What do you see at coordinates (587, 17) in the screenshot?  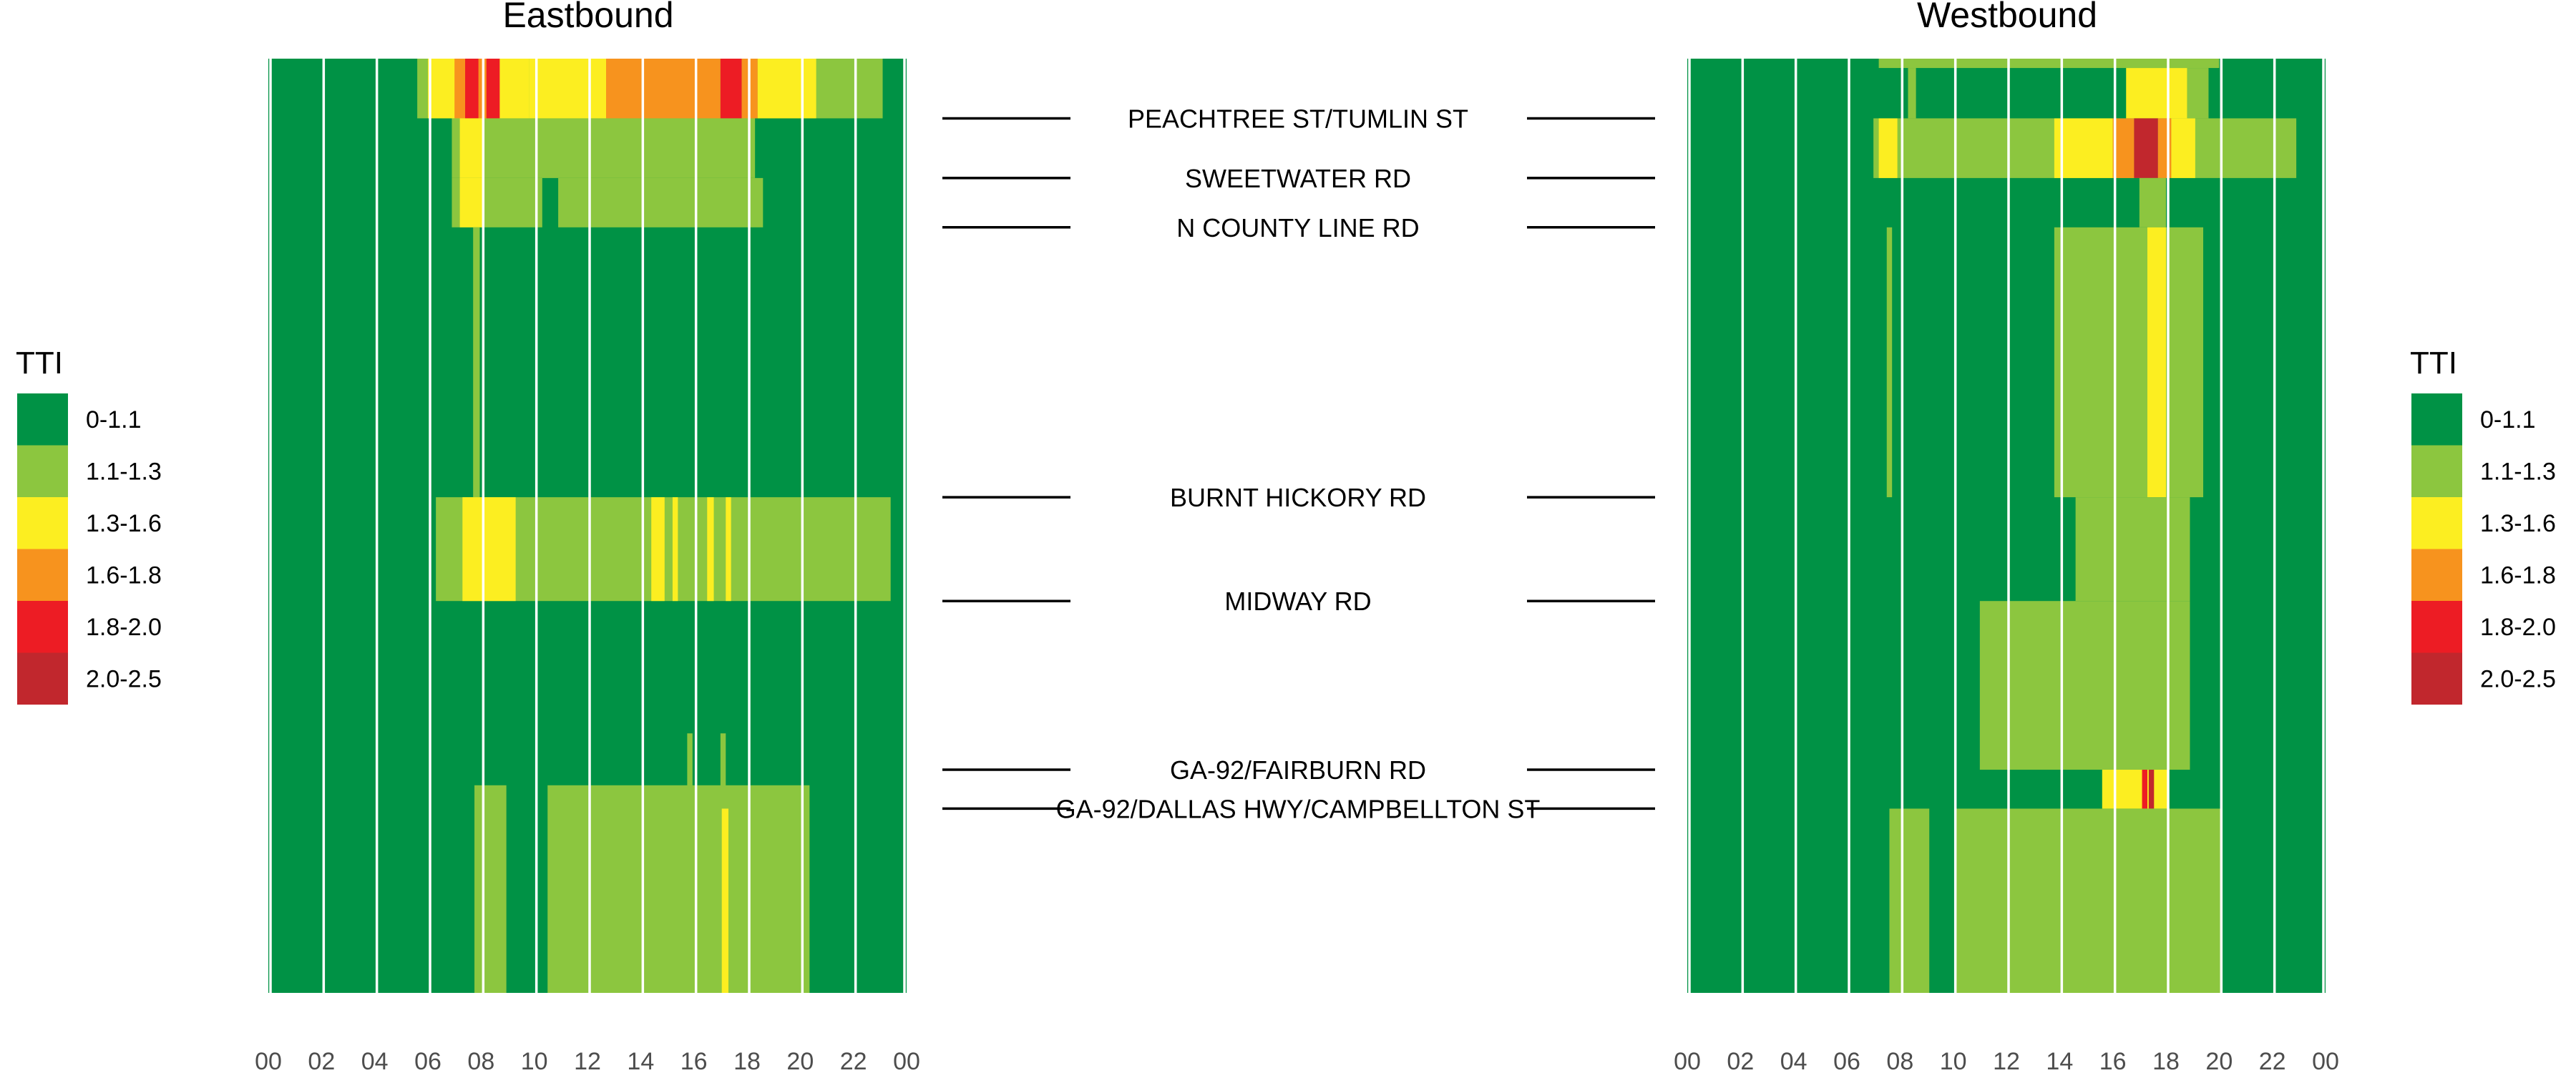 I see `eastbound-title: Eastbound` at bounding box center [587, 17].